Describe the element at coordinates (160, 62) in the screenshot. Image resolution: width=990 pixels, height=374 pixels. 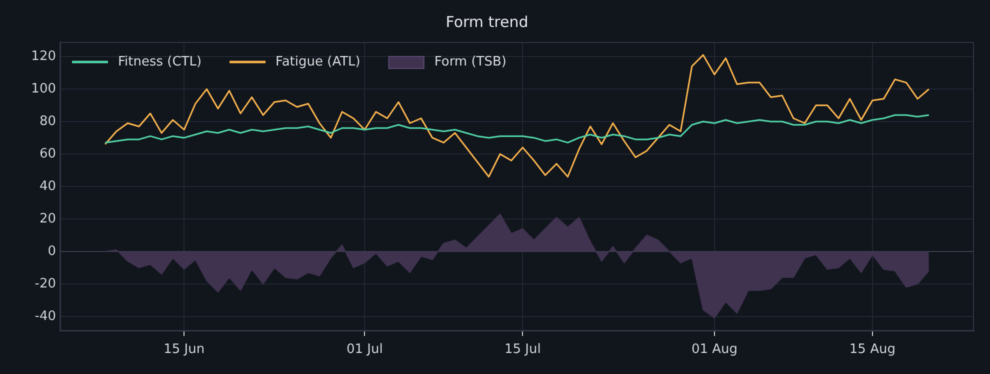
I see `legend-label: Fitness (CTL)` at that location.